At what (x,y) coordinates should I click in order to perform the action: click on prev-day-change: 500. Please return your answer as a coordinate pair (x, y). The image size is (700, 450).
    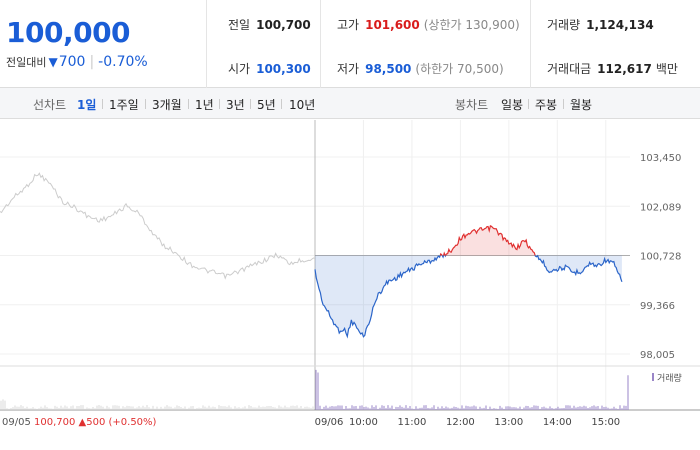
    Looking at the image, I should click on (97, 422).